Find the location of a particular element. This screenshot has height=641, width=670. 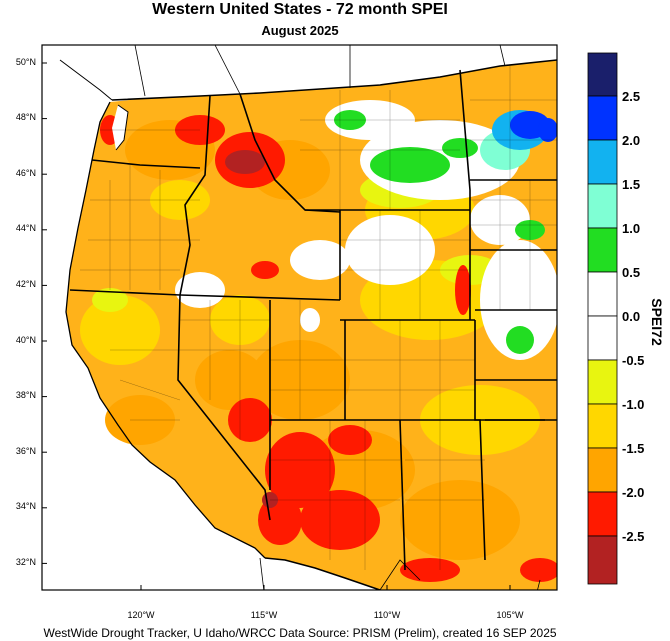

colorbar is located at coordinates (602, 318).